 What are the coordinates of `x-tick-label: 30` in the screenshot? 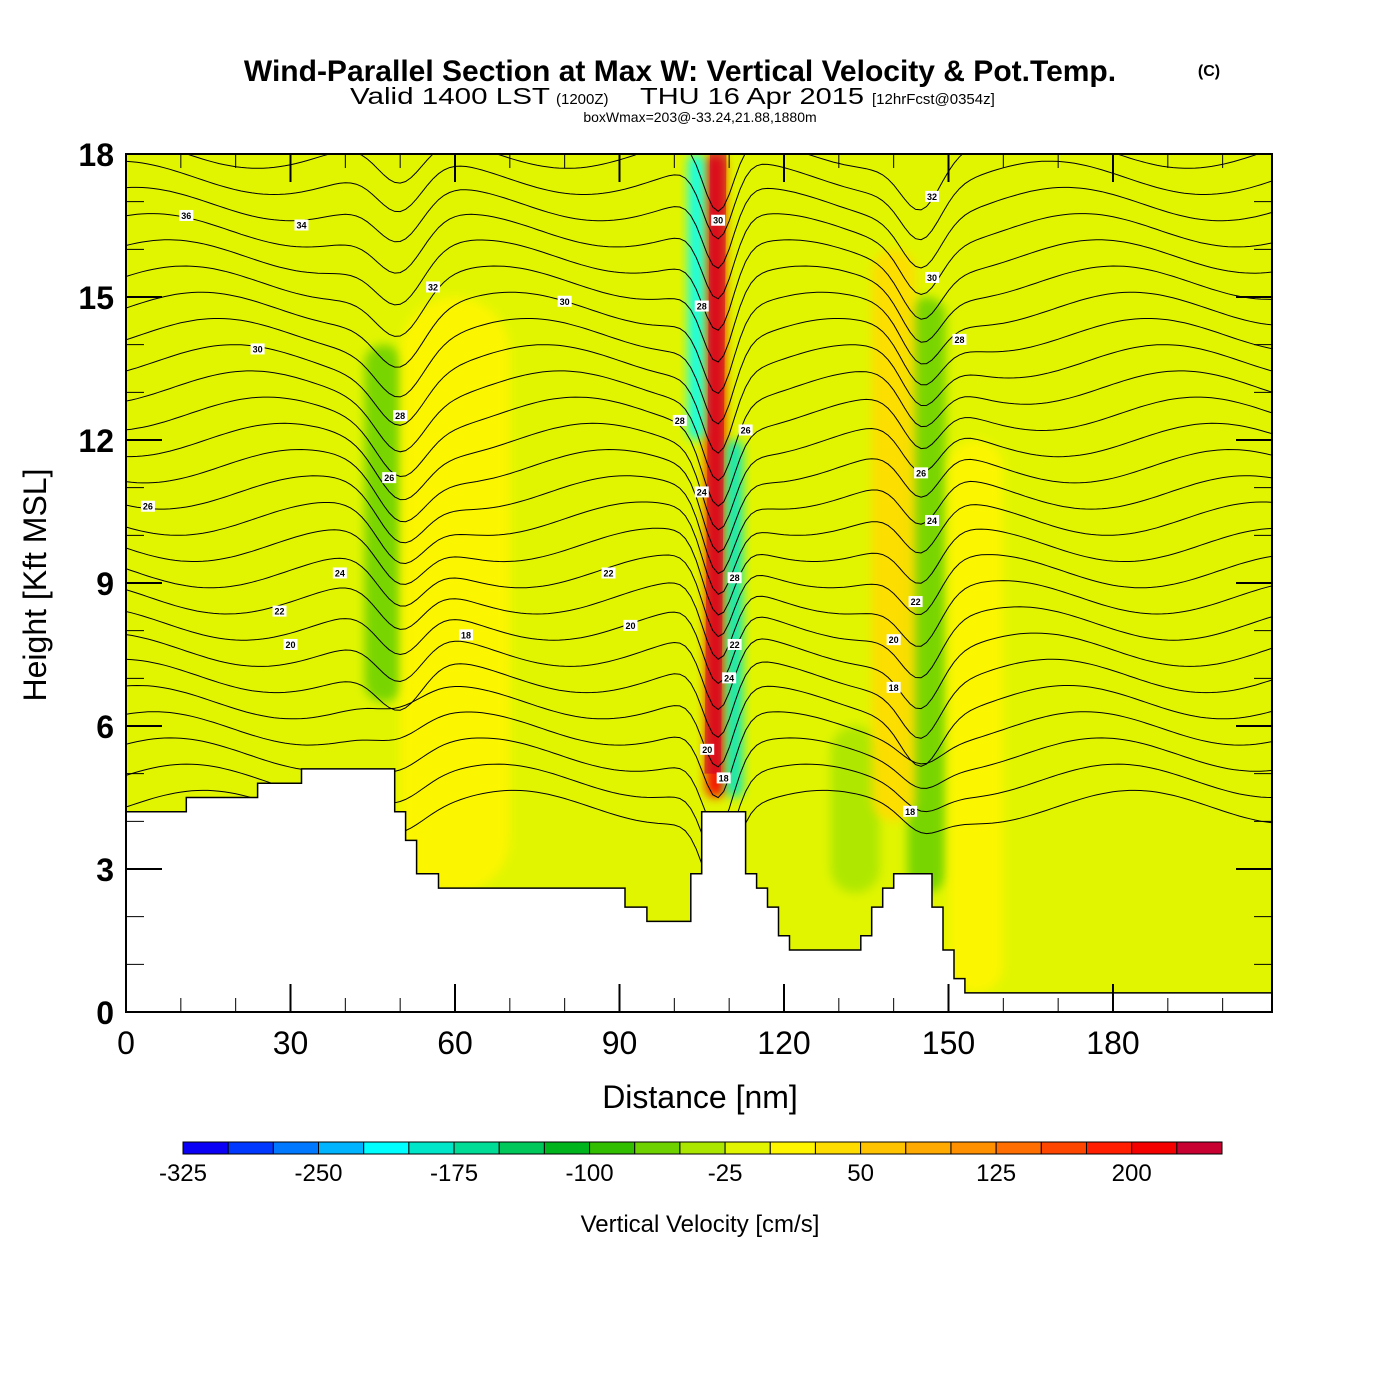 It's located at (291, 1043).